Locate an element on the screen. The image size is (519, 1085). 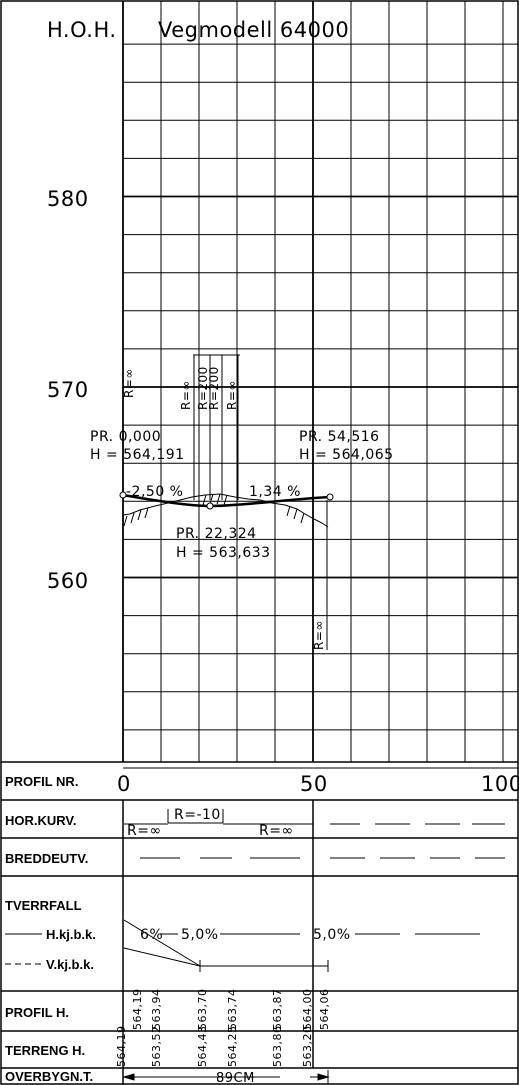
row-label-tverrfall: TVERRFALL is located at coordinates (43, 905).